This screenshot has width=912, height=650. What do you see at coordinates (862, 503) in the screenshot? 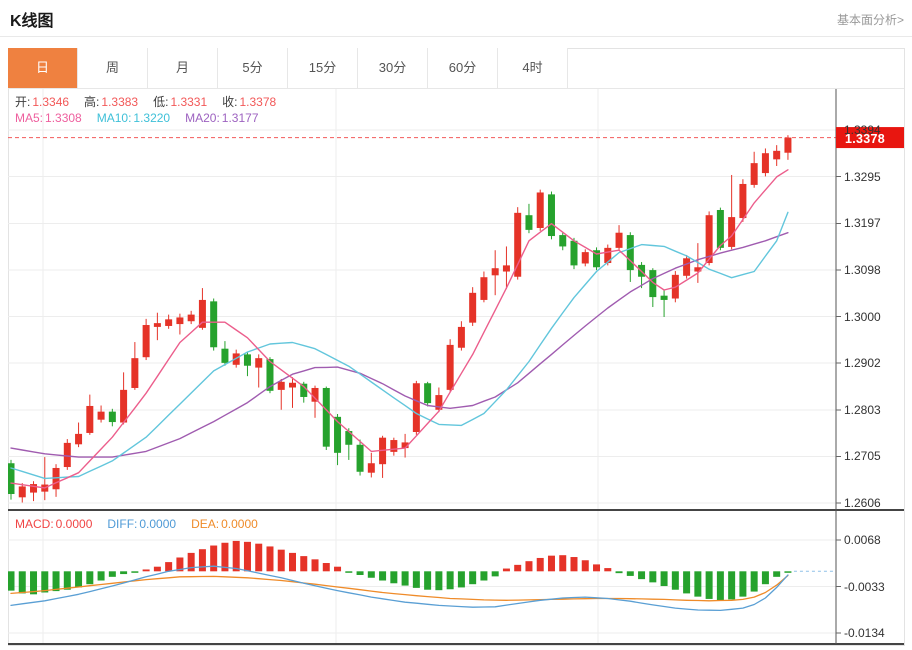
I see `axis-tick-label: 1.2606` at bounding box center [862, 503].